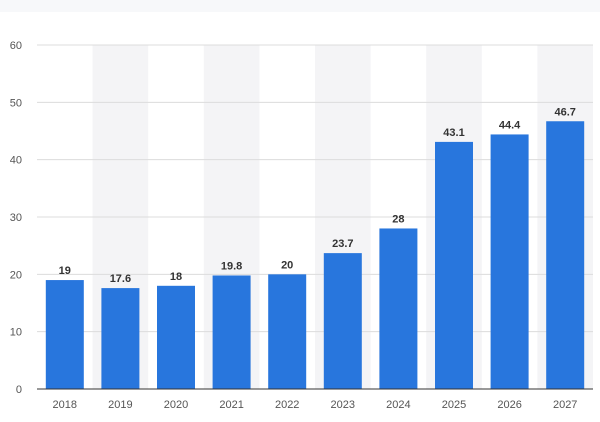  What do you see at coordinates (510, 125) in the screenshot?
I see `data-label: 44.4` at bounding box center [510, 125].